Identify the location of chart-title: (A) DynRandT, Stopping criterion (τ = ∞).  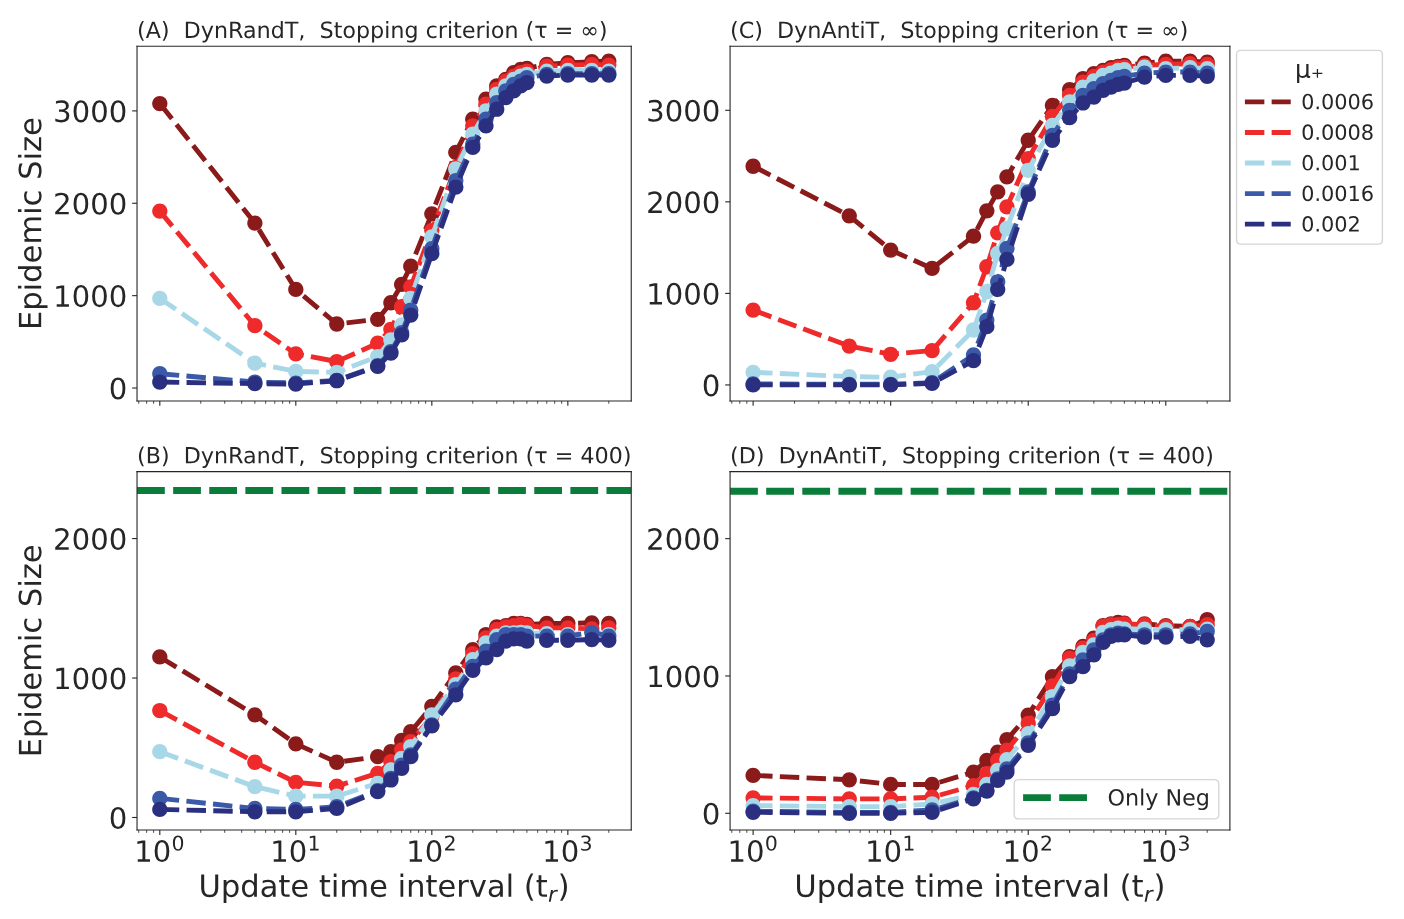
(372, 32).